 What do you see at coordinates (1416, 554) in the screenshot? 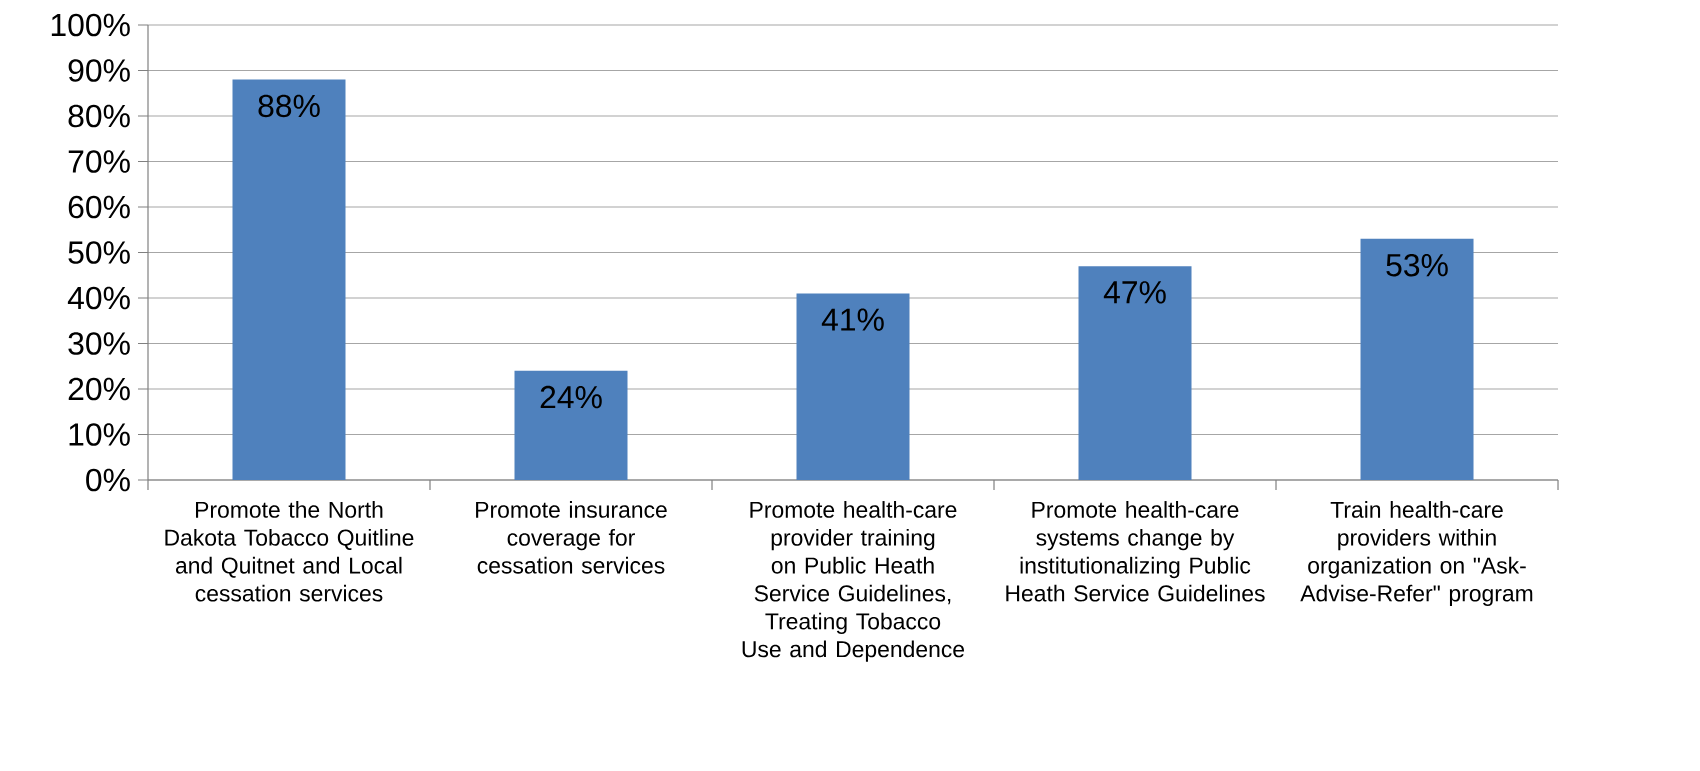
I see `x-tick-label: Train health-care providers within organization on "Ask-Advise-Refer" program` at bounding box center [1416, 554].